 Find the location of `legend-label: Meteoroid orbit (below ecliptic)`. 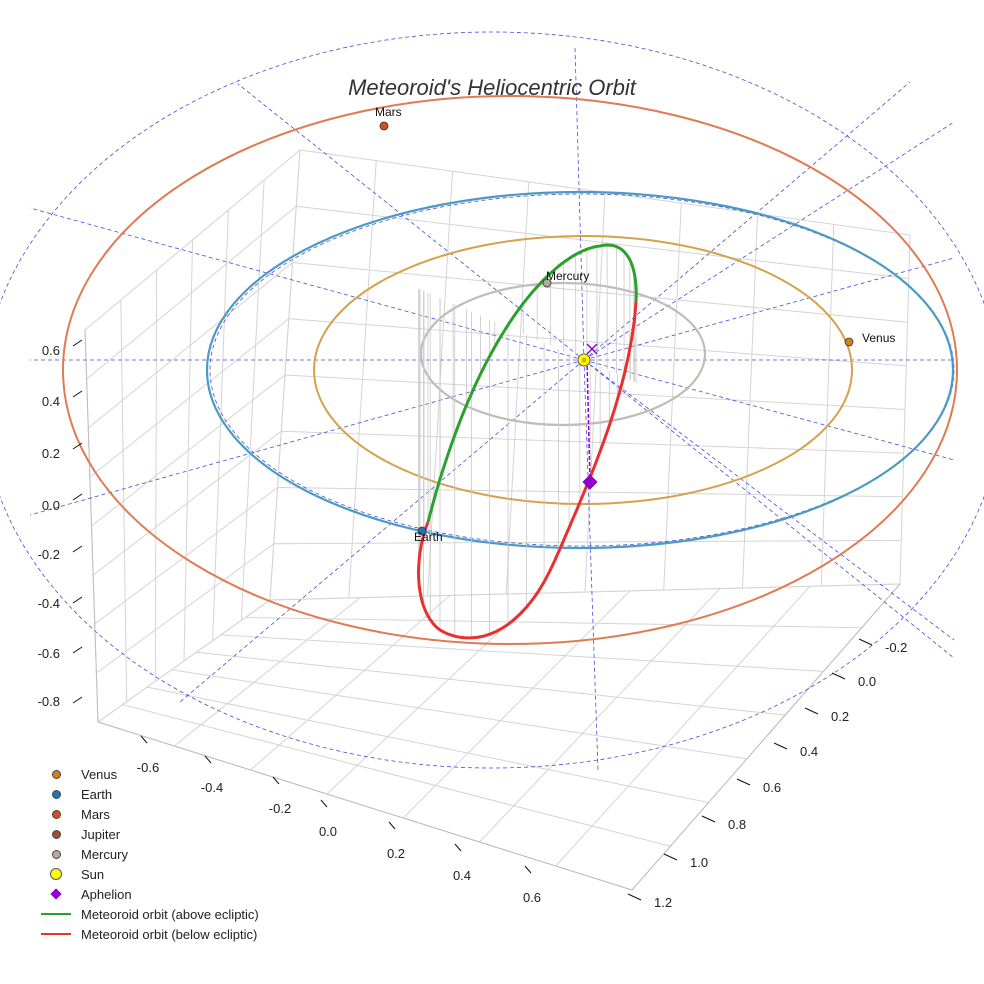

legend-label: Meteoroid orbit (below ecliptic) is located at coordinates (169, 934).